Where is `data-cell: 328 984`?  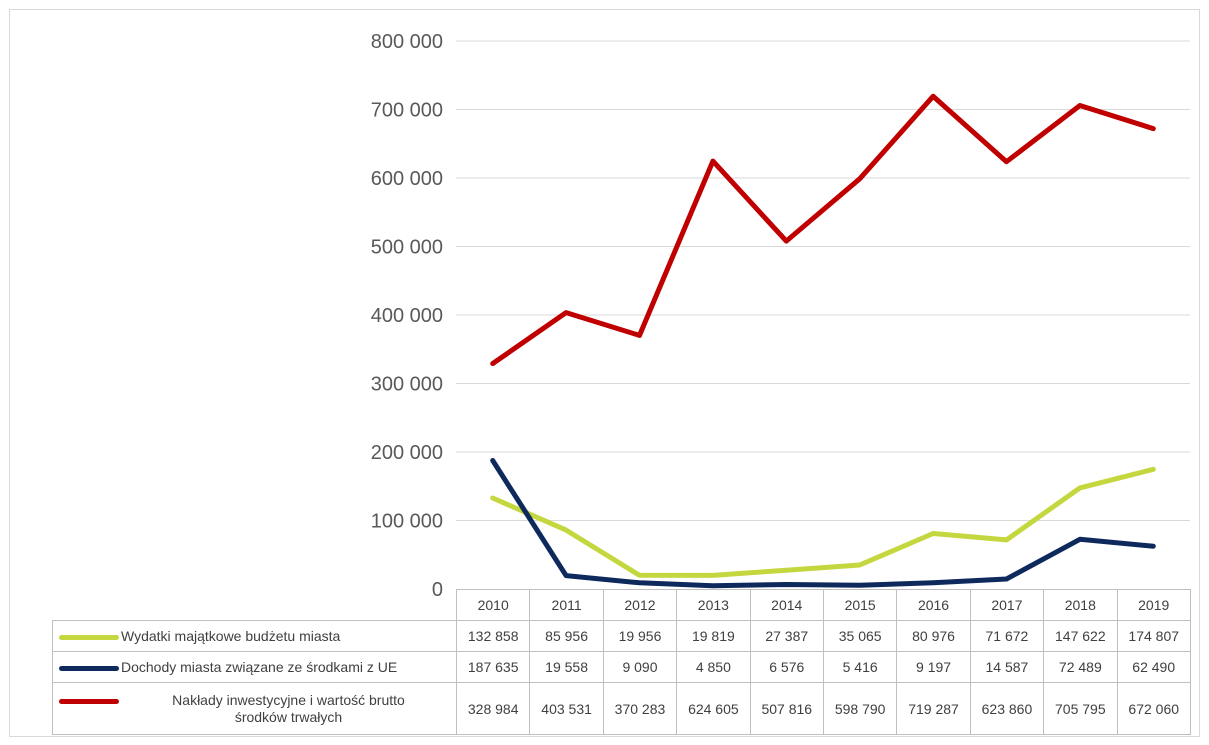
data-cell: 328 984 is located at coordinates (493, 708).